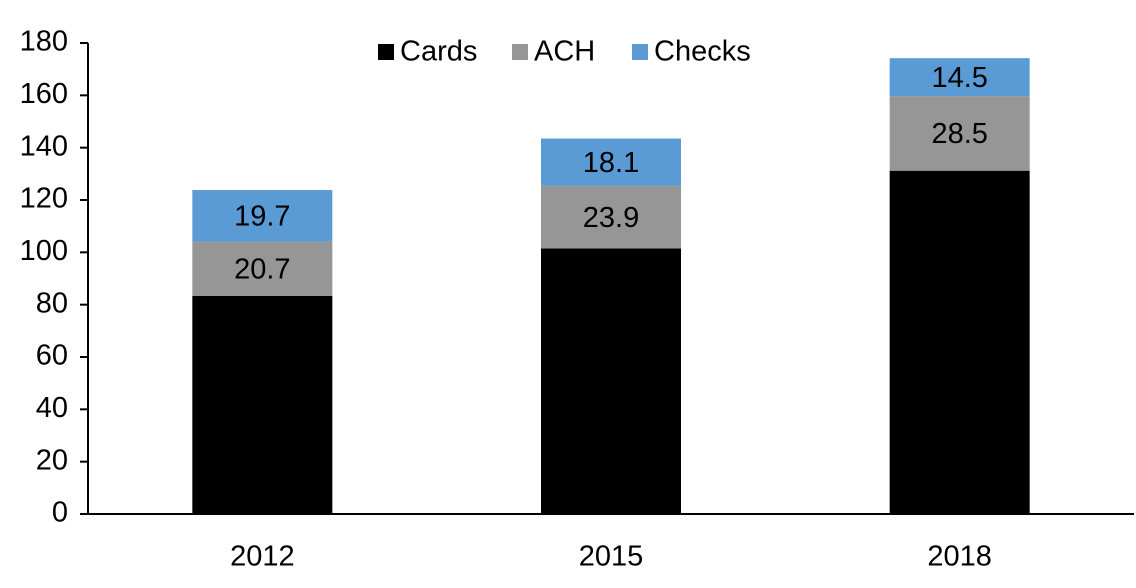  I want to click on y-tick-label: 60, so click(52, 356).